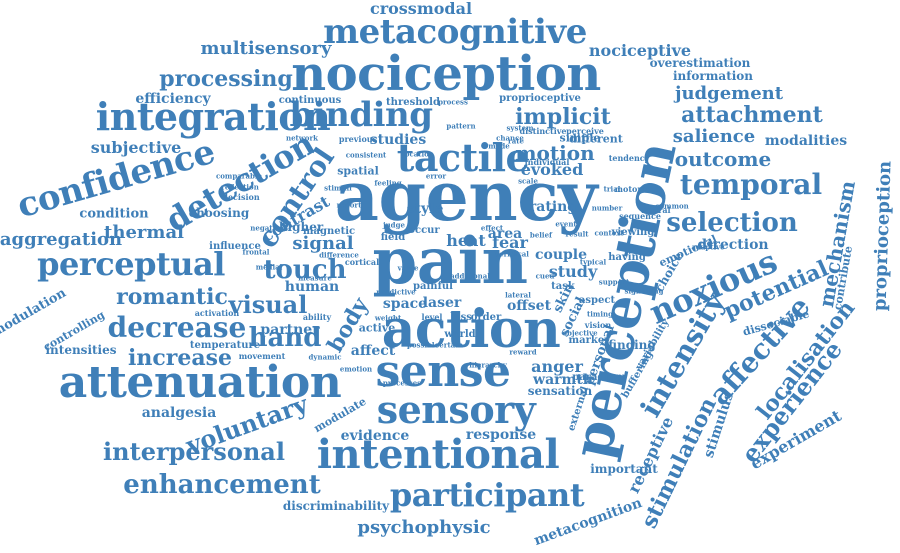 Image resolution: width=900 pixels, height=553 pixels. Describe the element at coordinates (806, 141) in the screenshot. I see `word-modalities: modalities` at that location.